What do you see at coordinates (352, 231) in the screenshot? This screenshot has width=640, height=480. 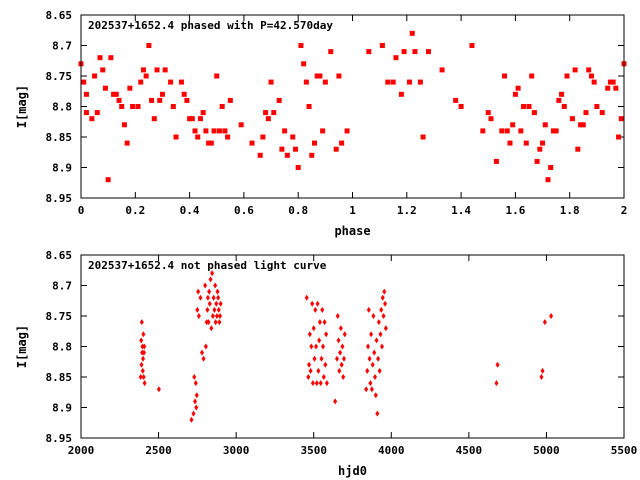 I see `top-x-axis-title: phase` at bounding box center [352, 231].